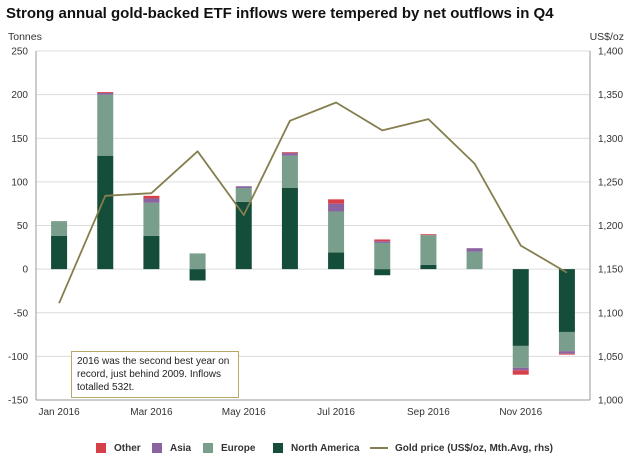  Describe the element at coordinates (18, 401) in the screenshot. I see `y-left-tick-label: -150` at that location.